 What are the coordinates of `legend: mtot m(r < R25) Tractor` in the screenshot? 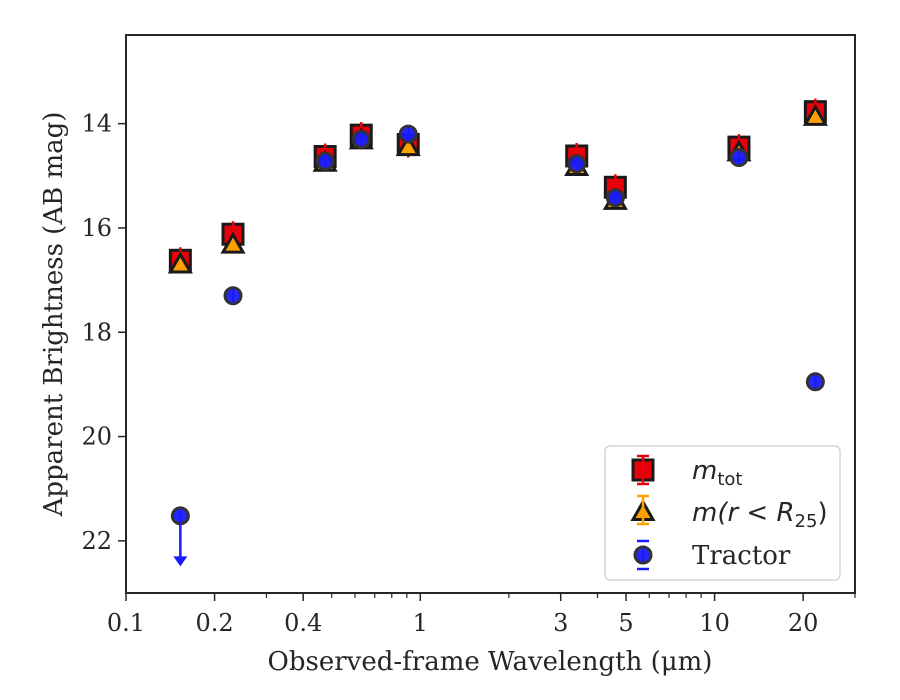 It's located at (722, 513).